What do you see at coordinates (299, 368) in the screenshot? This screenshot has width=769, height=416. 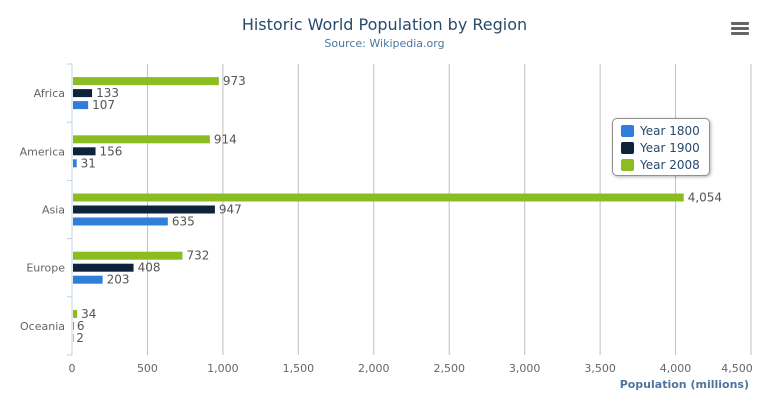 I see `x-tick-label: 1,500` at bounding box center [299, 368].